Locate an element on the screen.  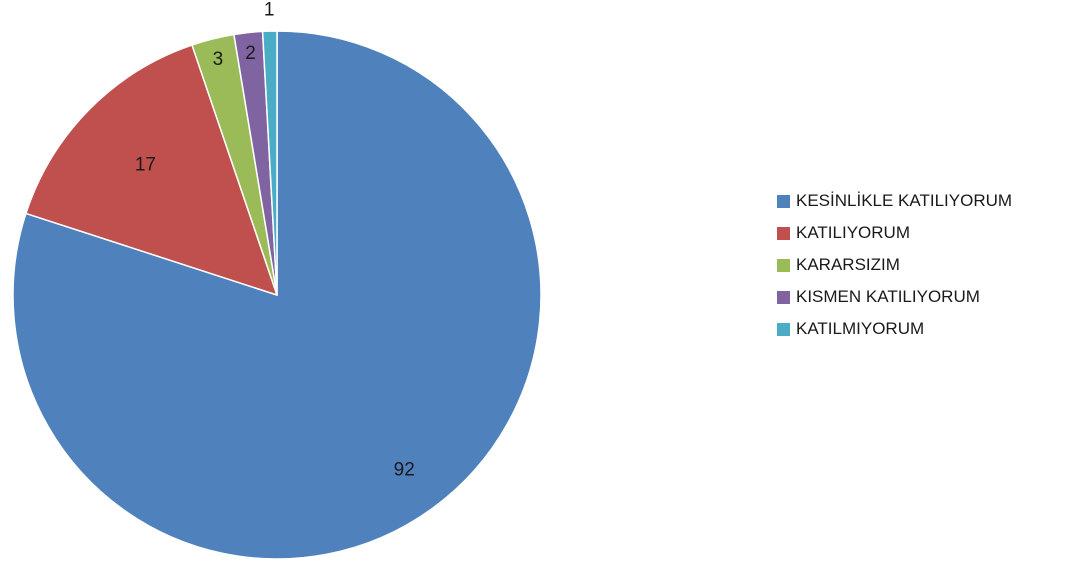
pie-data-label: 17 is located at coordinates (145, 165).